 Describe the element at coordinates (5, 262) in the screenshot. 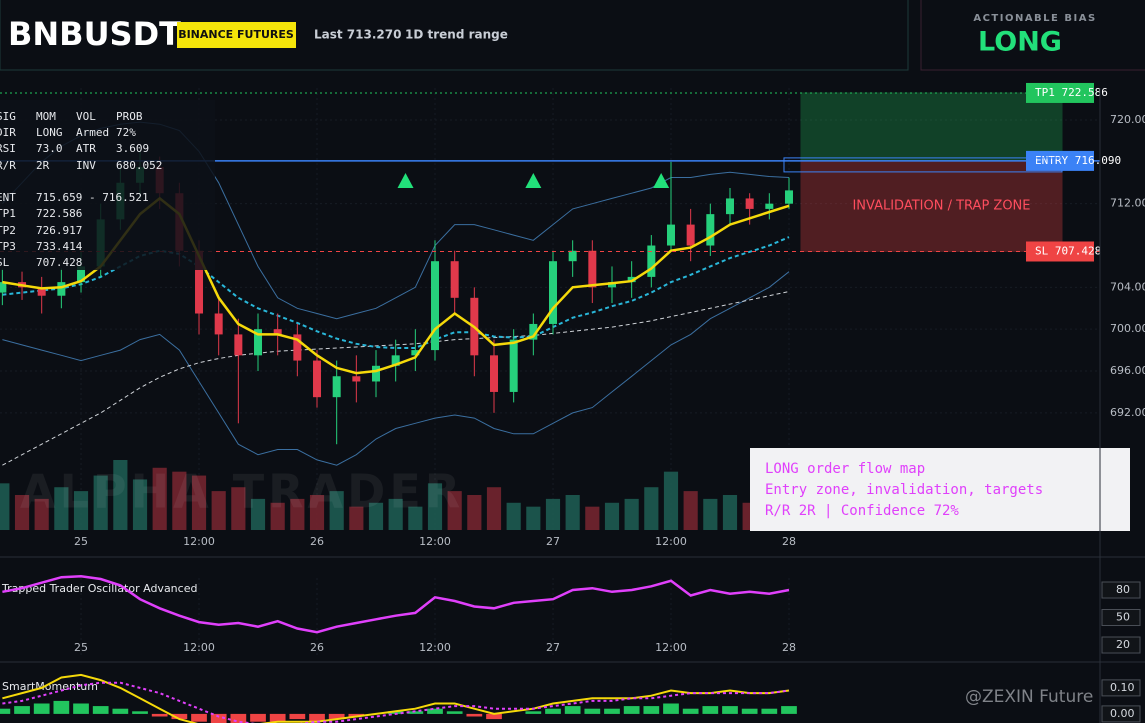

I see `info-cell: SL` at that location.